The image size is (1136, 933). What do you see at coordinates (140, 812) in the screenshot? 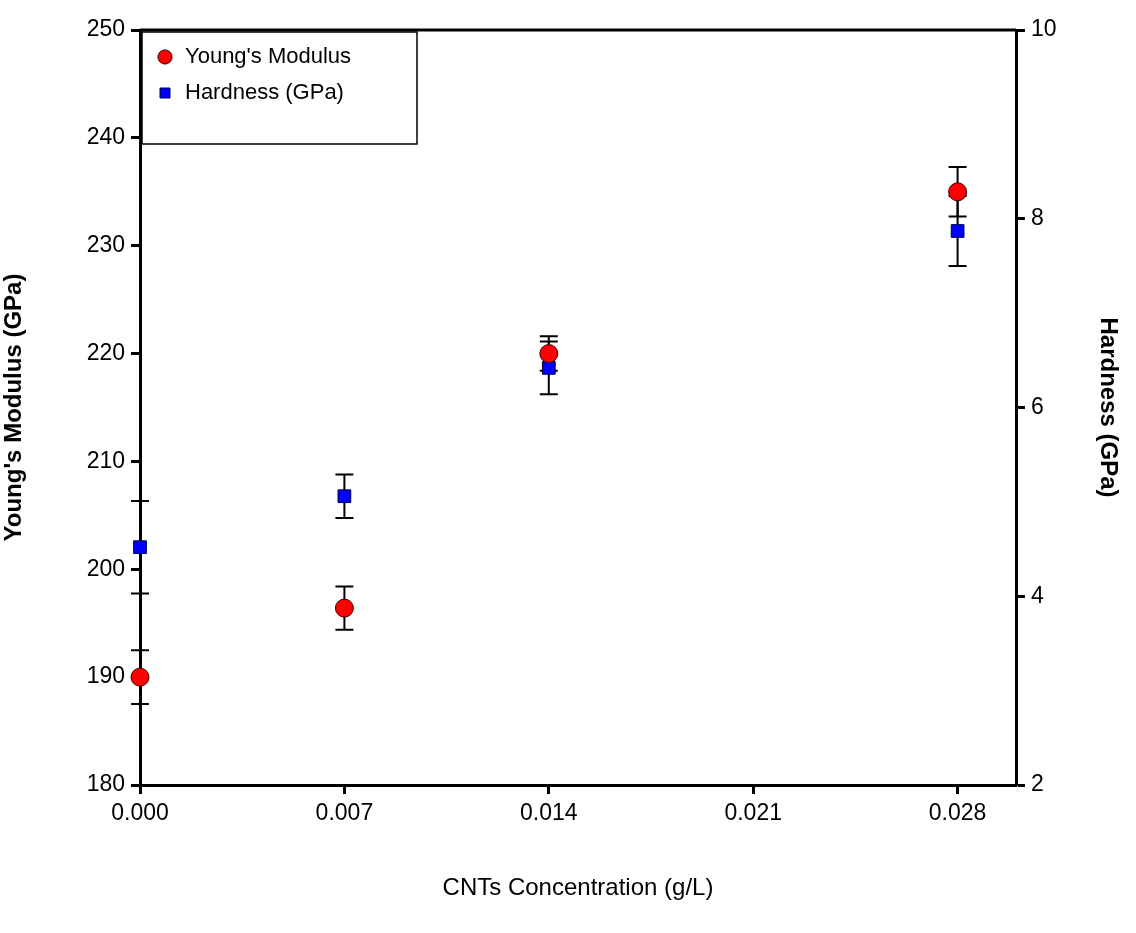
I see `x-tick-label: 0.000` at bounding box center [140, 812].